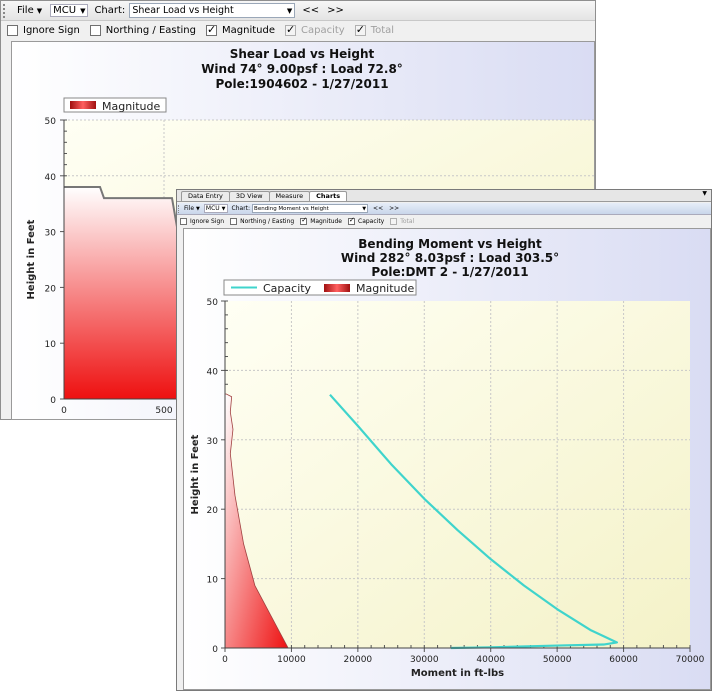 The image size is (716, 693). I want to click on x-tick-label: 60000, so click(623, 660).